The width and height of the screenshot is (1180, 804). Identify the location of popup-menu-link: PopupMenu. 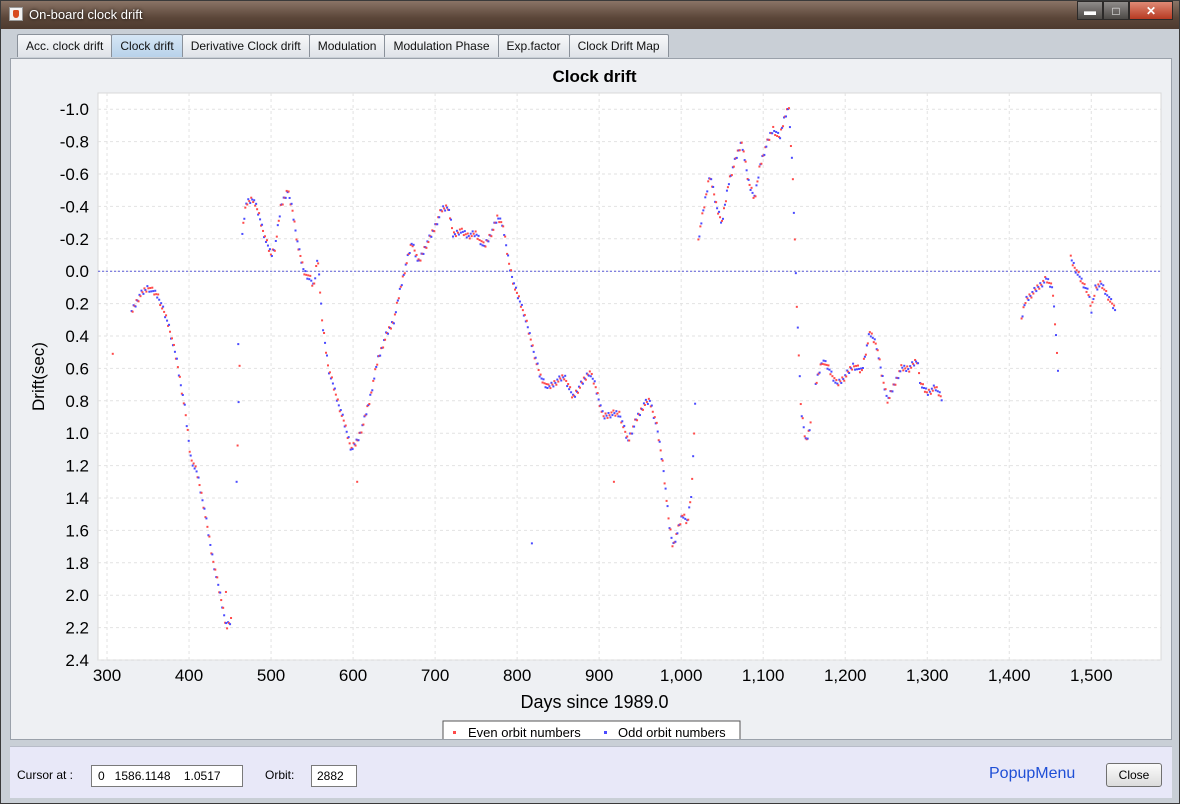
(1032, 773).